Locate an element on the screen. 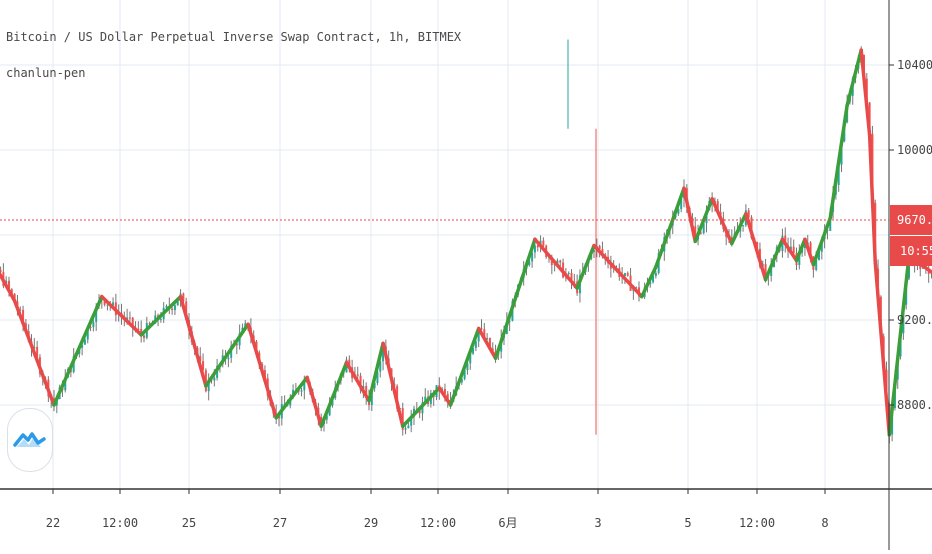  current-price-badge: 9670.5 is located at coordinates (911, 220).